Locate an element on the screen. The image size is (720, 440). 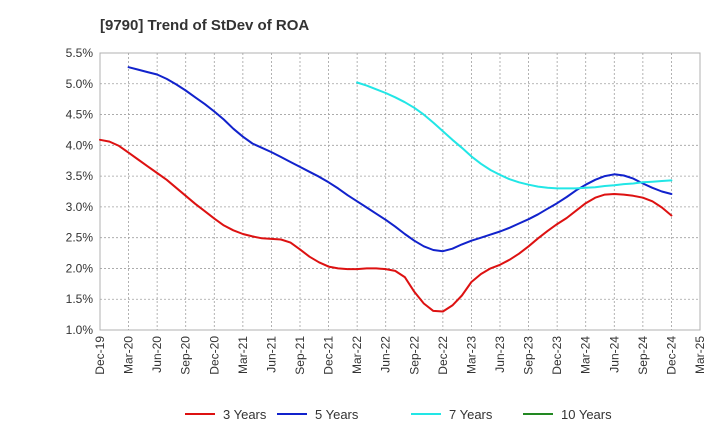
x-tick-label: Sep-22 is located at coordinates (414, 355).